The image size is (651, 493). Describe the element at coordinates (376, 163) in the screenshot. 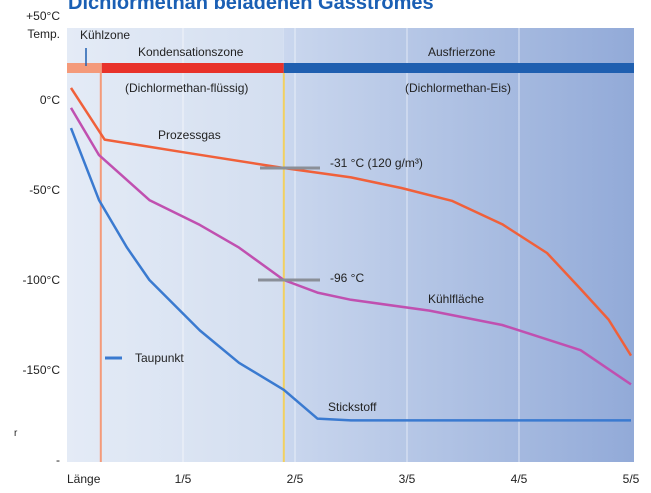

I see `annotation: -31 °C (120 g/m³)` at that location.